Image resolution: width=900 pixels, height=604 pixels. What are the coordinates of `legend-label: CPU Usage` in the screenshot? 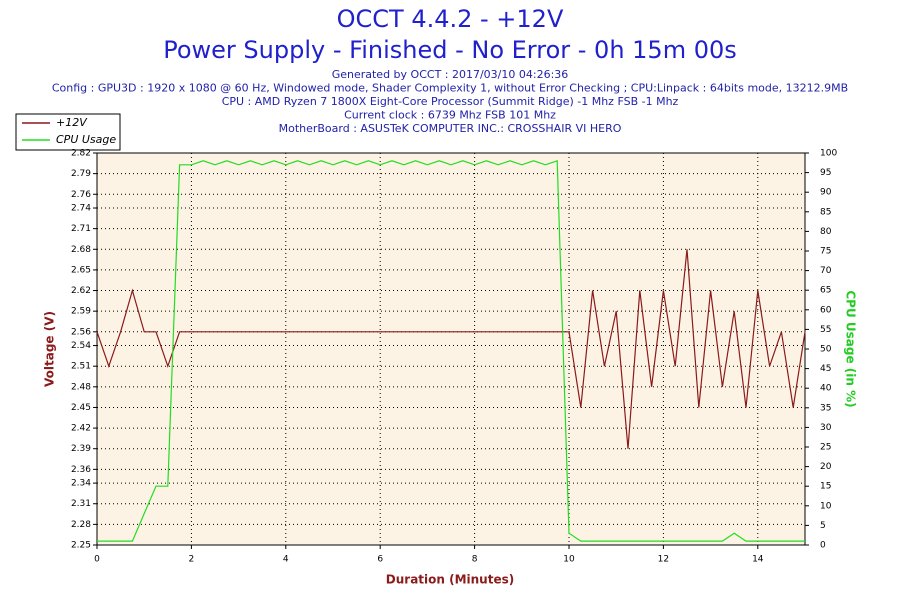 It's located at (86, 139).